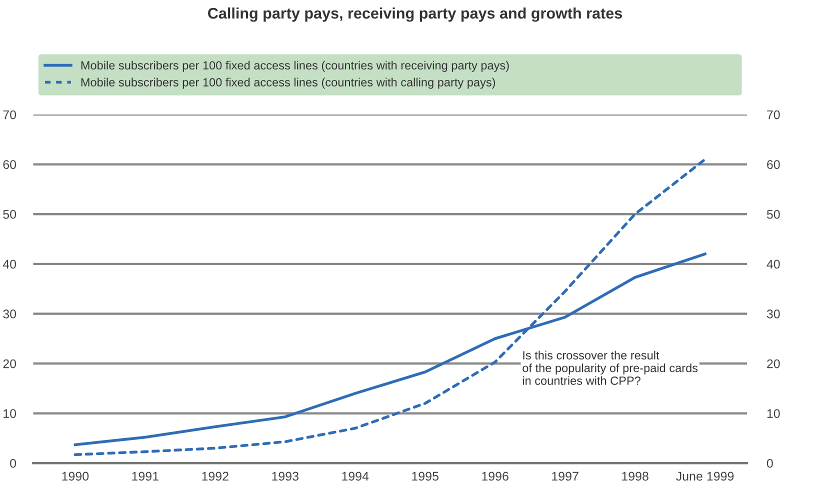  What do you see at coordinates (9, 115) in the screenshot?
I see `y-tick-label: 70` at bounding box center [9, 115].